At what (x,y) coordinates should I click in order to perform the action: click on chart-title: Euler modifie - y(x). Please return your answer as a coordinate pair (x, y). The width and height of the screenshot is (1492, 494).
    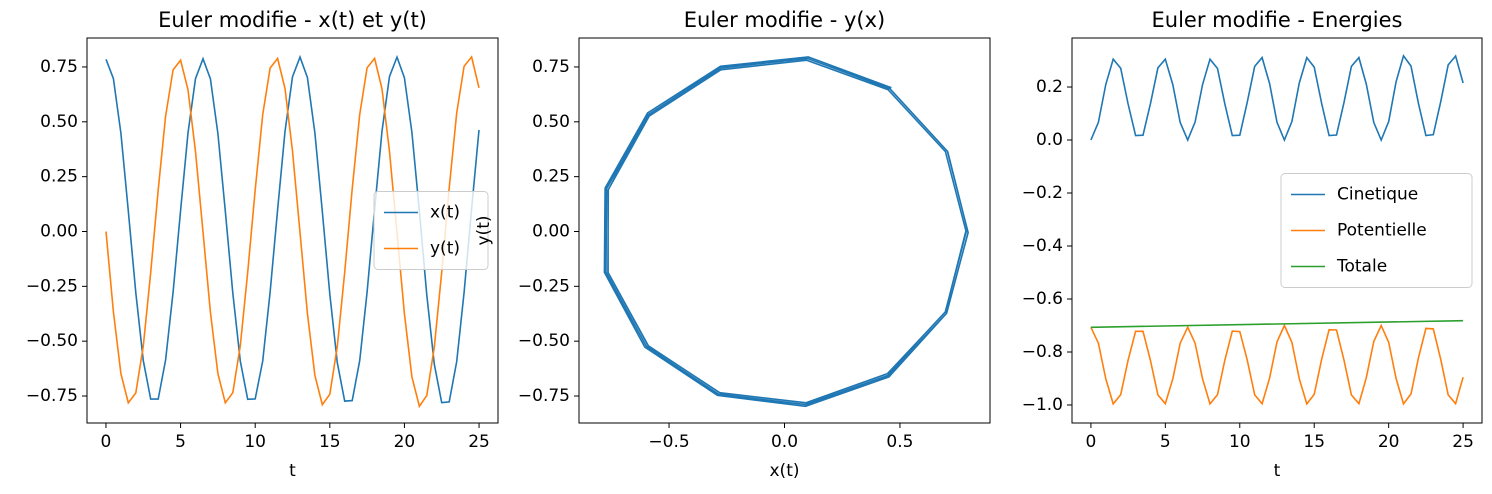
    Looking at the image, I should click on (784, 20).